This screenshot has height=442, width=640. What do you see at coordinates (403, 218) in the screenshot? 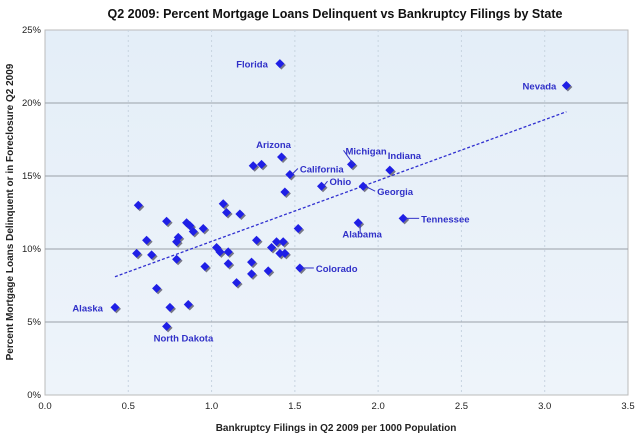
I see `data-point-tennessee` at bounding box center [403, 218].